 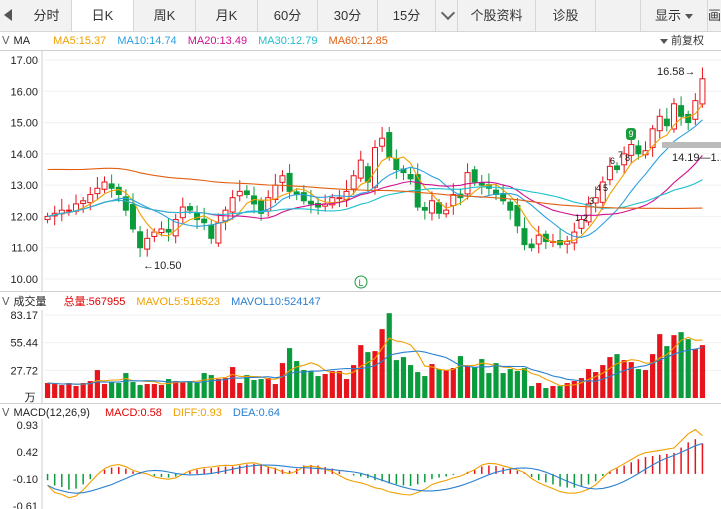 What do you see at coordinates (25, 480) in the screenshot?
I see `macd-tick-label: -0.10` at bounding box center [25, 480].